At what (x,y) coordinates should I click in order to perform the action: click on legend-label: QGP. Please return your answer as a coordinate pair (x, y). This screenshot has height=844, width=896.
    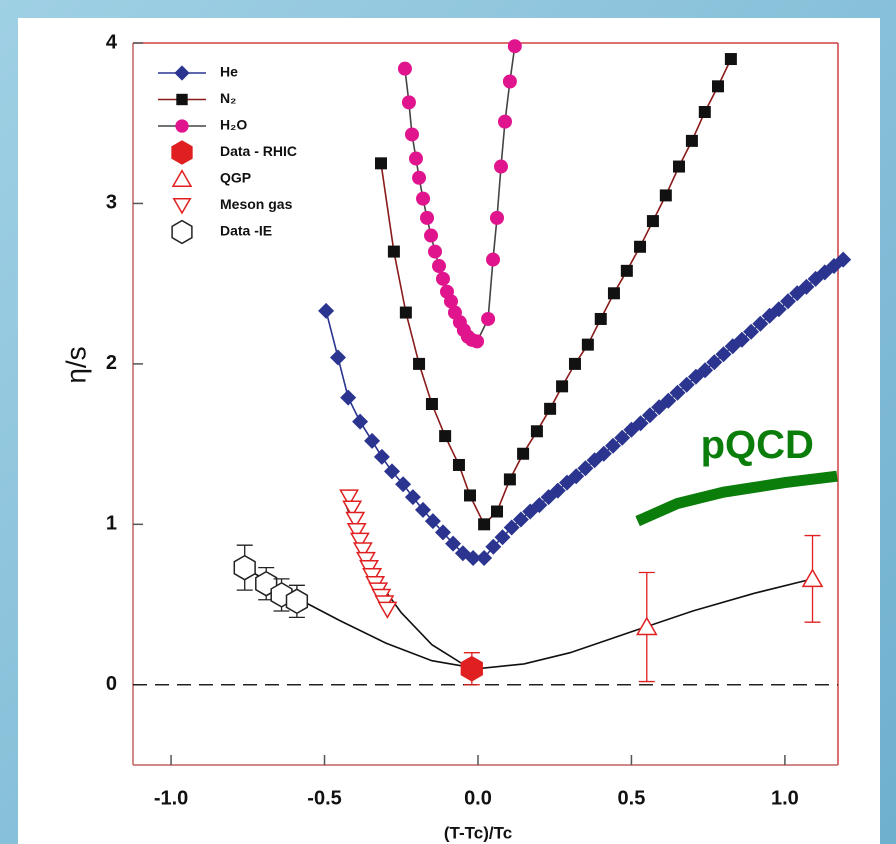
    Looking at the image, I should click on (235, 178).